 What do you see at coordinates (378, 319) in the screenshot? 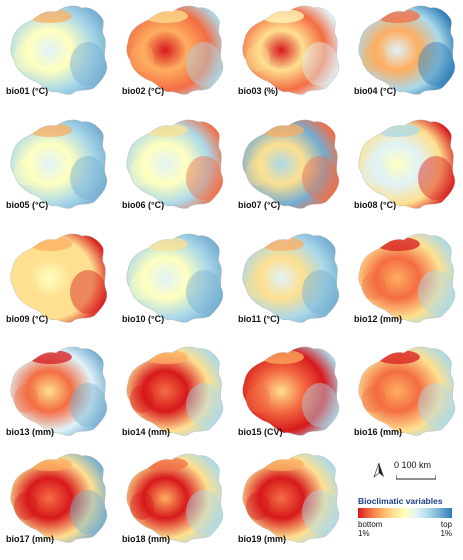
I see `map-label-bio12: bio12 (mm)` at bounding box center [378, 319].